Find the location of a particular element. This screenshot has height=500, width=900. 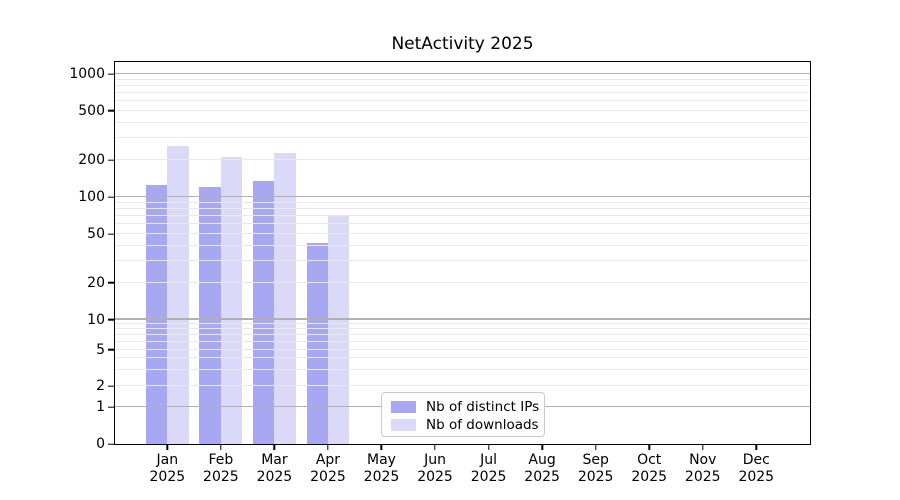

bar-apr-downloads is located at coordinates (338, 329).